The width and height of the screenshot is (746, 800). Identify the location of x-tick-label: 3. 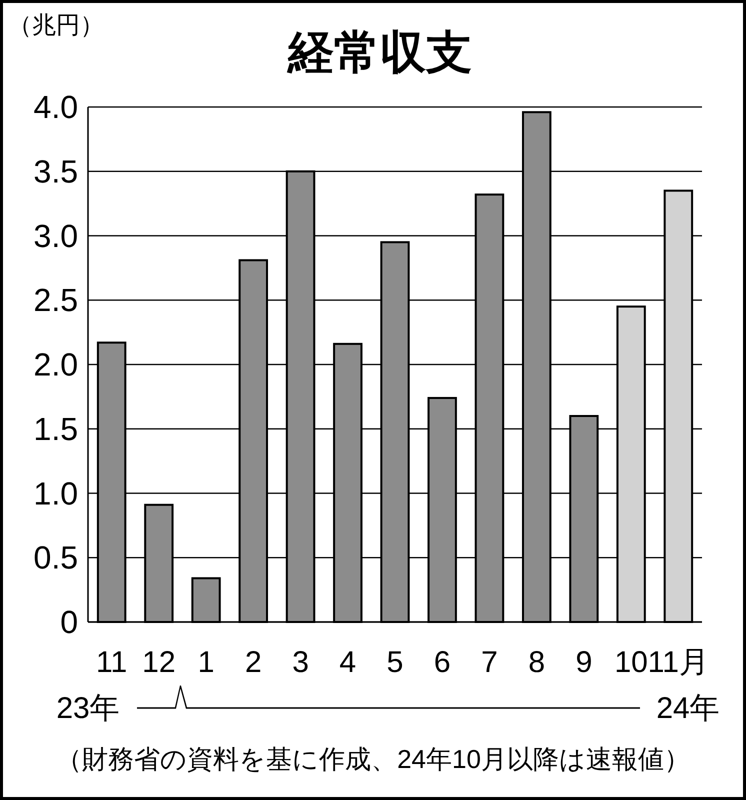
(300, 662).